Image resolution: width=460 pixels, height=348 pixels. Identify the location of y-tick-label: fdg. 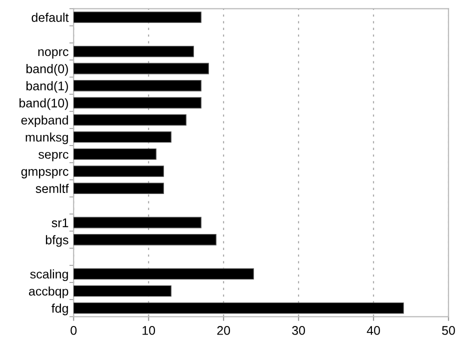
(60, 310).